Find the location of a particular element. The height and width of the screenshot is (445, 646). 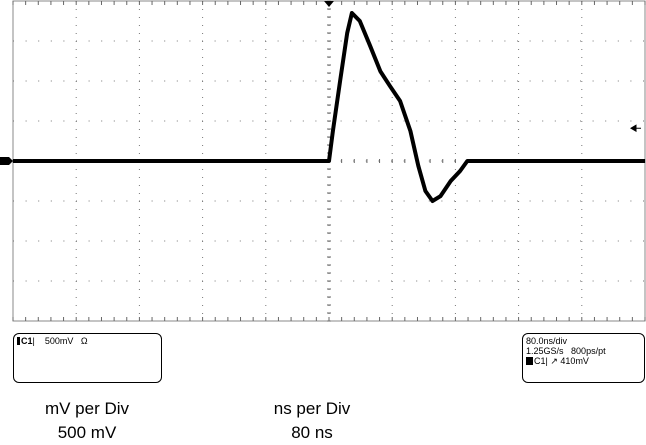

resolution: 800ps/pt is located at coordinates (588, 351).